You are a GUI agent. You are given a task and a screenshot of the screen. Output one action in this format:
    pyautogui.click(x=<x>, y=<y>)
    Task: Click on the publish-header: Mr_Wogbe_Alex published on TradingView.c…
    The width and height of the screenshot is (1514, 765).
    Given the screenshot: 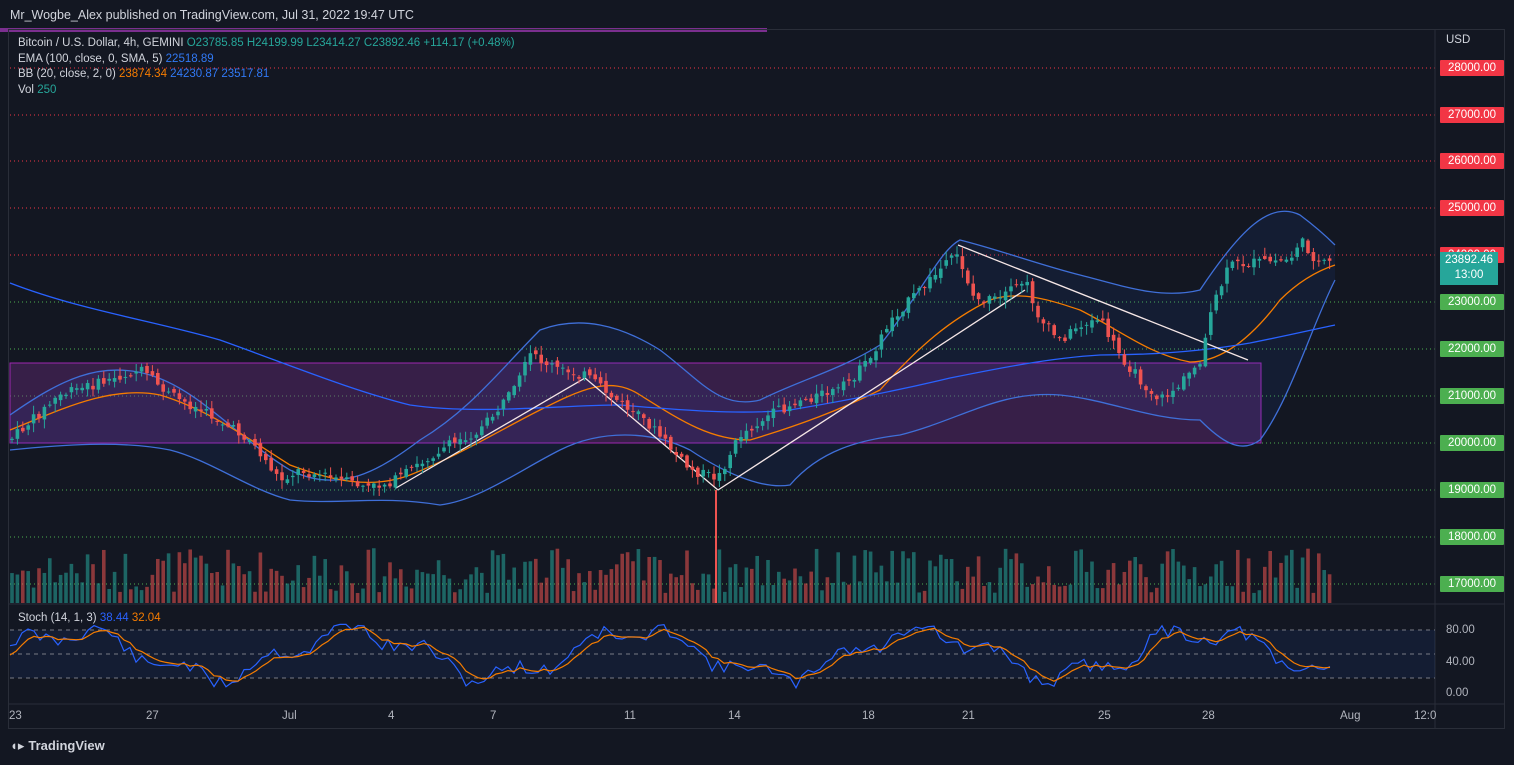 What is the action you would take?
    pyautogui.click(x=757, y=16)
    